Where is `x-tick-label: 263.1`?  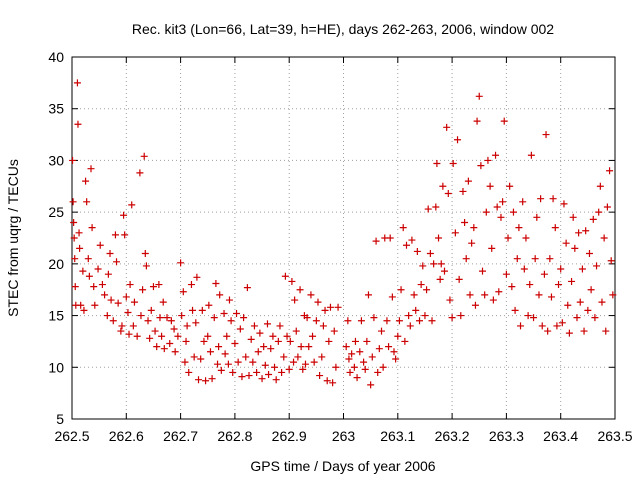 x-tick-label: 263.1 is located at coordinates (397, 436).